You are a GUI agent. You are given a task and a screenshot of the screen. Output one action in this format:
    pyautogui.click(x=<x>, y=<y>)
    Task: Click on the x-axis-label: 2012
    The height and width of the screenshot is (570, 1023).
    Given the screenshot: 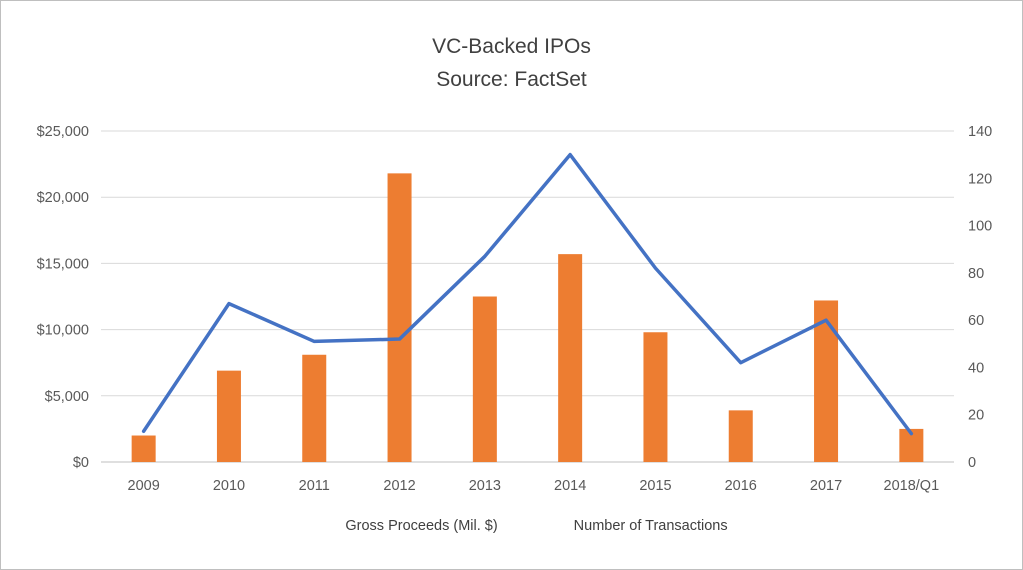 What is the action you would take?
    pyautogui.click(x=399, y=486)
    